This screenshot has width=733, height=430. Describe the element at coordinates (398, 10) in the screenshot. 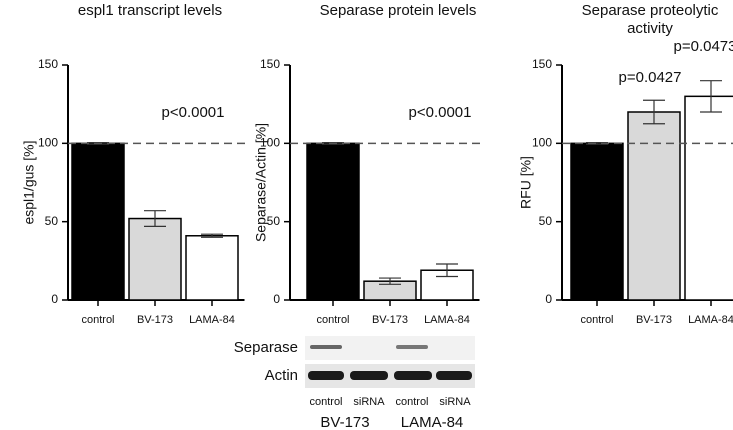

I see `panel-title: Separase protein levels` at that location.